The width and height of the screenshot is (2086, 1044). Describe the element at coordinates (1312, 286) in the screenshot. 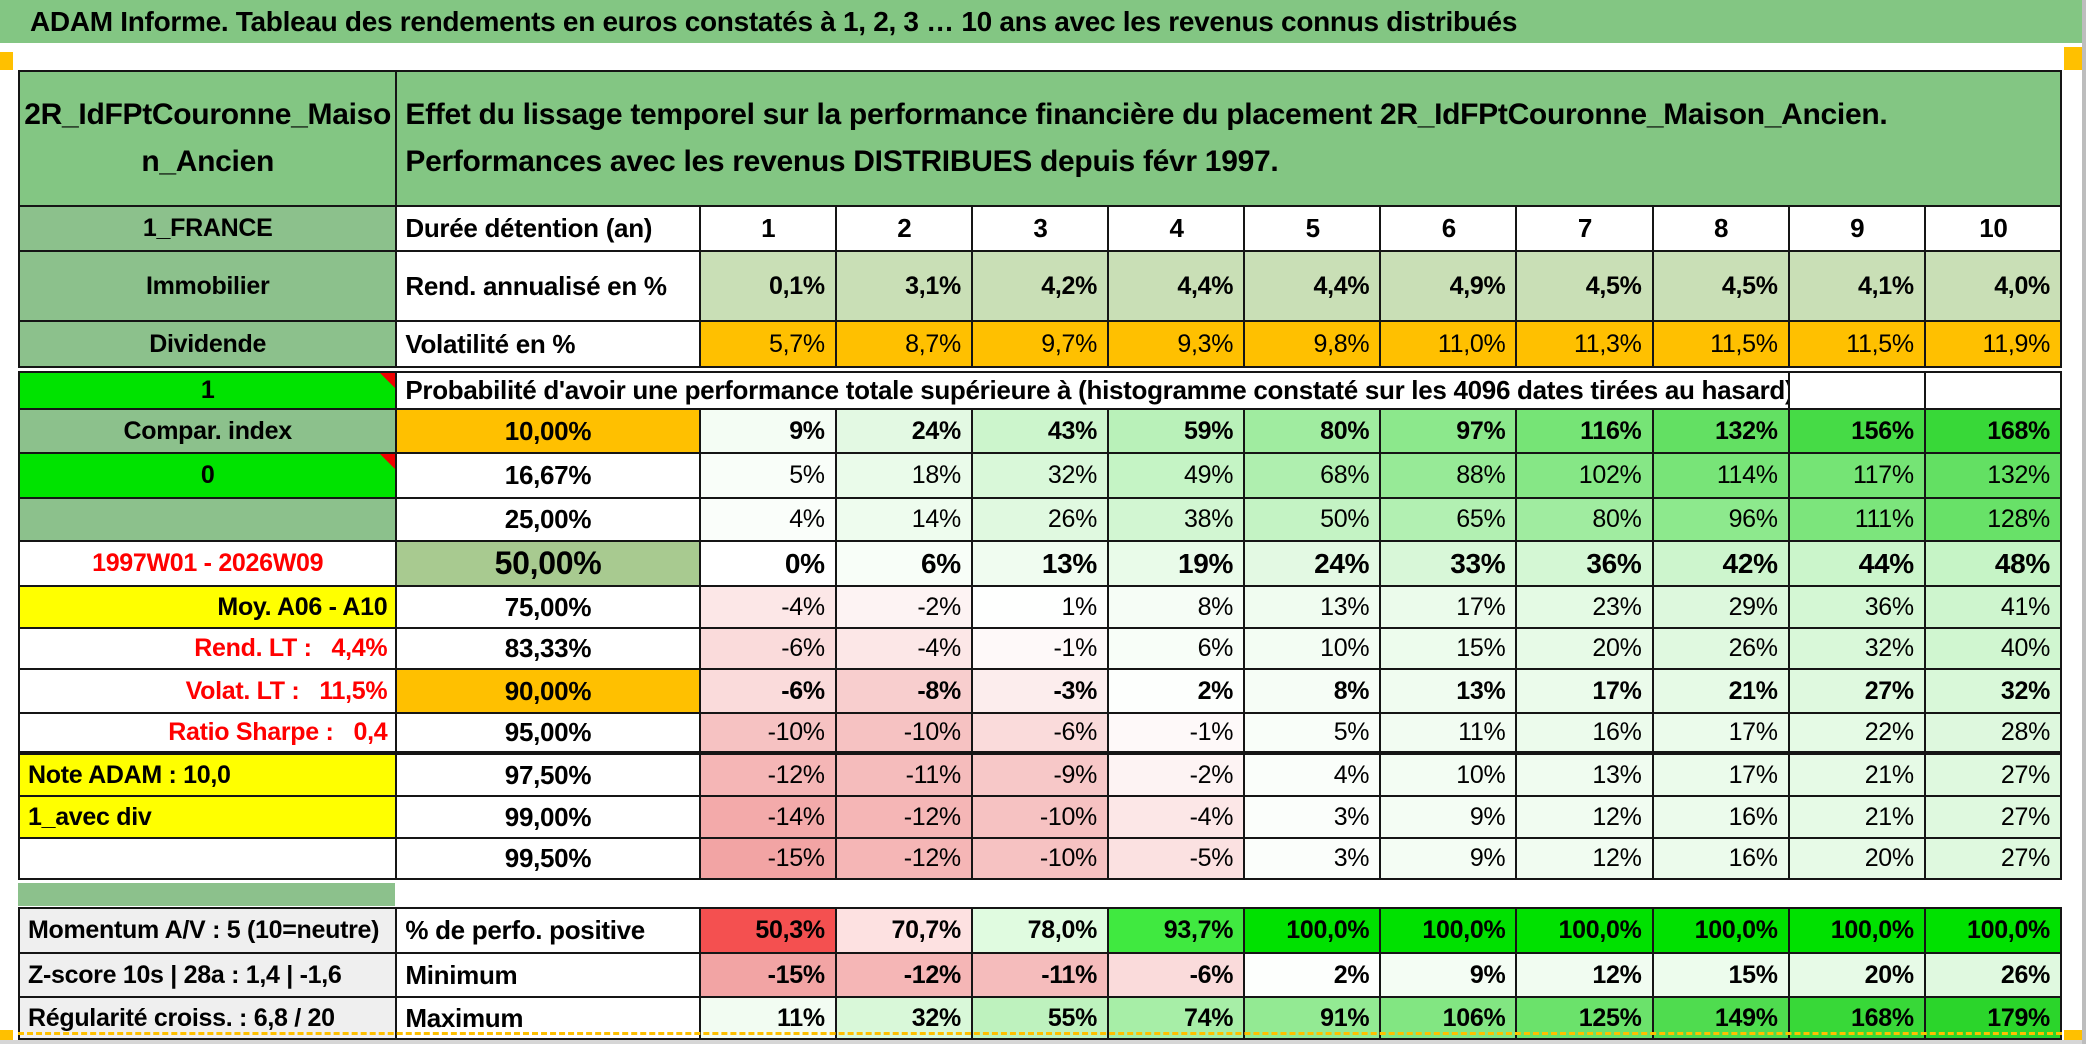

I see `value-cell: 4,4%` at that location.